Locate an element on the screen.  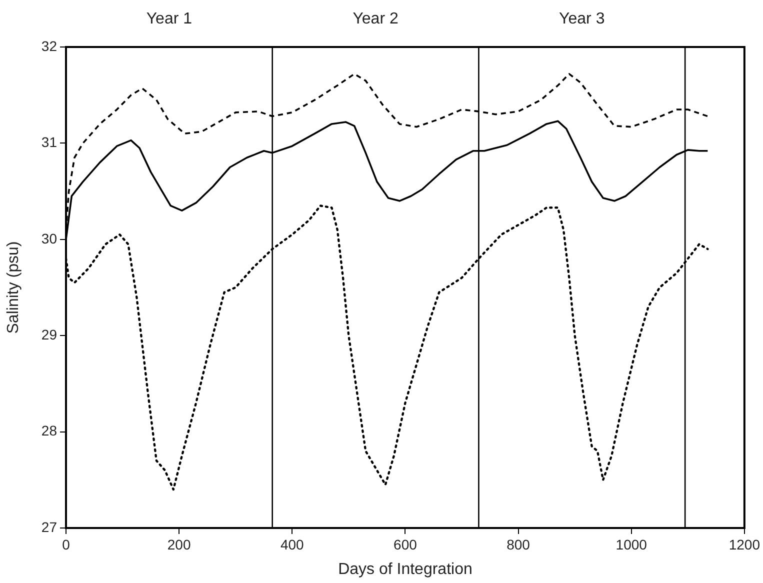
x-tick-label: 1200 is located at coordinates (744, 544).